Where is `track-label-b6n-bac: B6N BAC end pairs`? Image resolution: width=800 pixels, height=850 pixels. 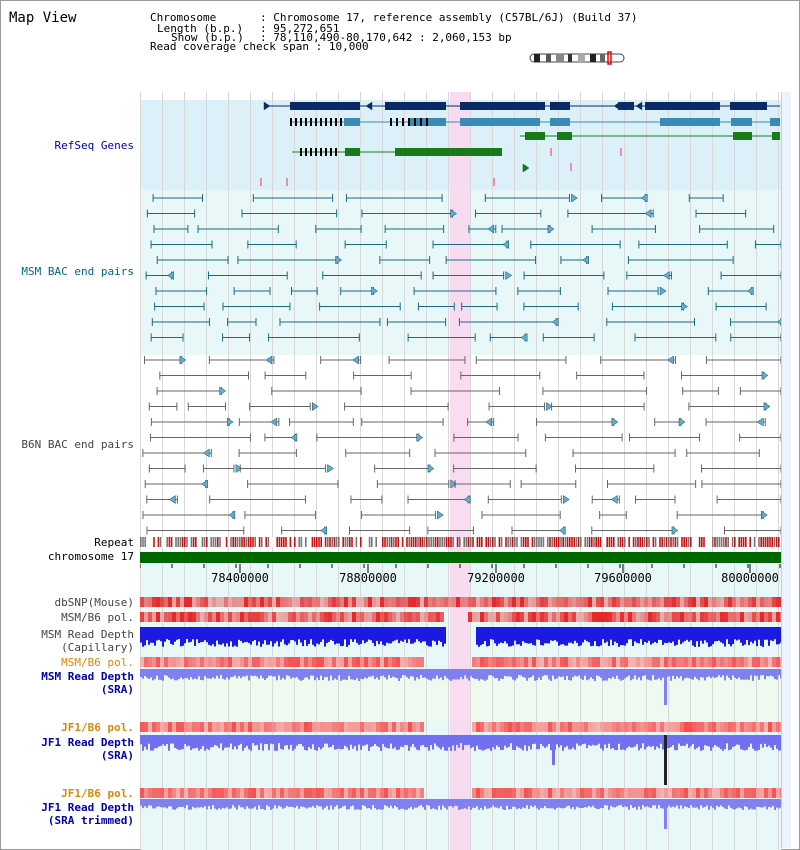 track-label-b6n-bac: B6N BAC end pairs is located at coordinates (77, 444).